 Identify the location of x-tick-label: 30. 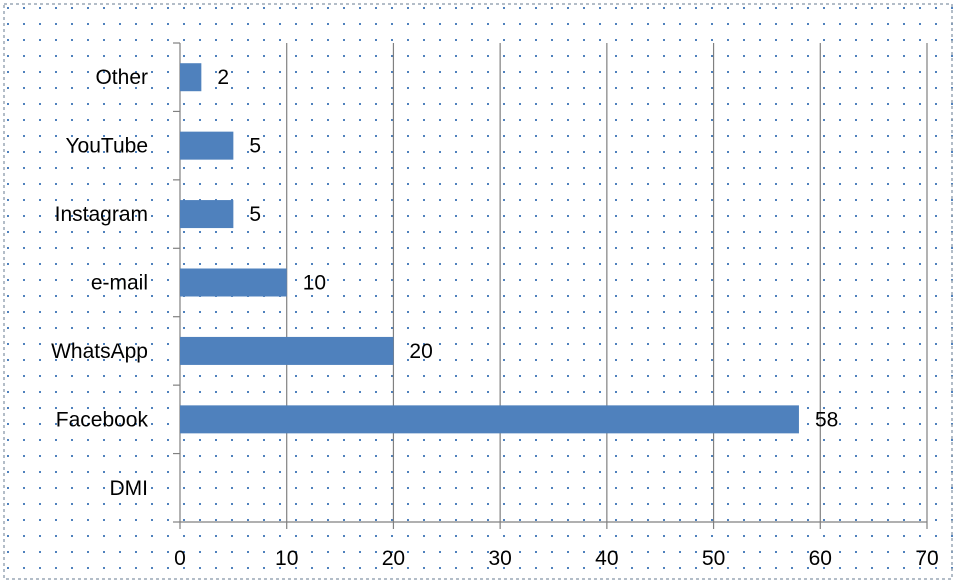
(499, 558).